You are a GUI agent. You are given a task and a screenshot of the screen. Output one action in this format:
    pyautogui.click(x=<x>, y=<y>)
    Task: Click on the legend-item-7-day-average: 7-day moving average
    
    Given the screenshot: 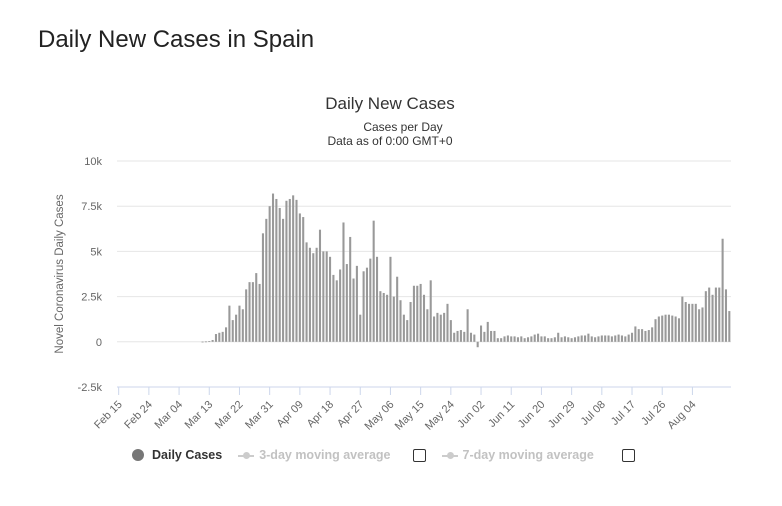 What is the action you would take?
    pyautogui.click(x=517, y=455)
    